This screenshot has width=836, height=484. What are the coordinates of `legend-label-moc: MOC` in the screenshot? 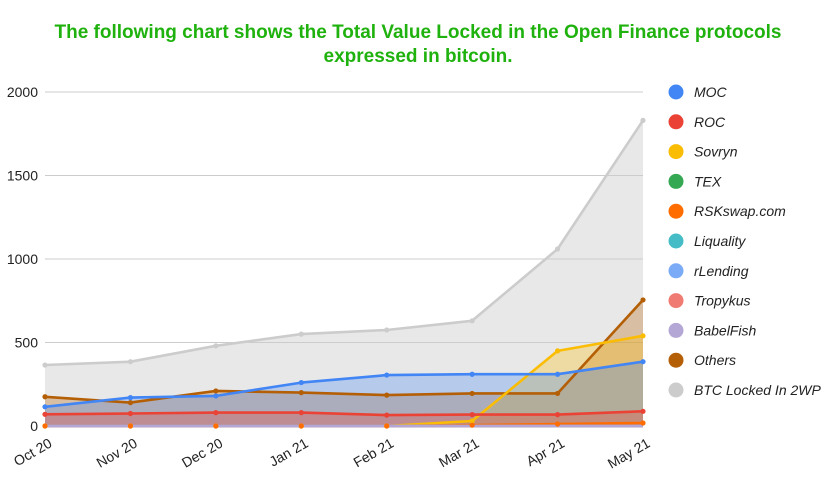 It's located at (711, 92).